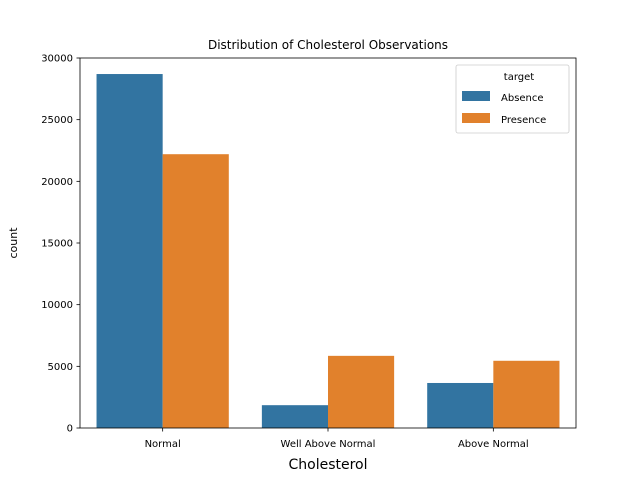  What do you see at coordinates (476, 96) in the screenshot?
I see `legend-swatch-absence` at bounding box center [476, 96].